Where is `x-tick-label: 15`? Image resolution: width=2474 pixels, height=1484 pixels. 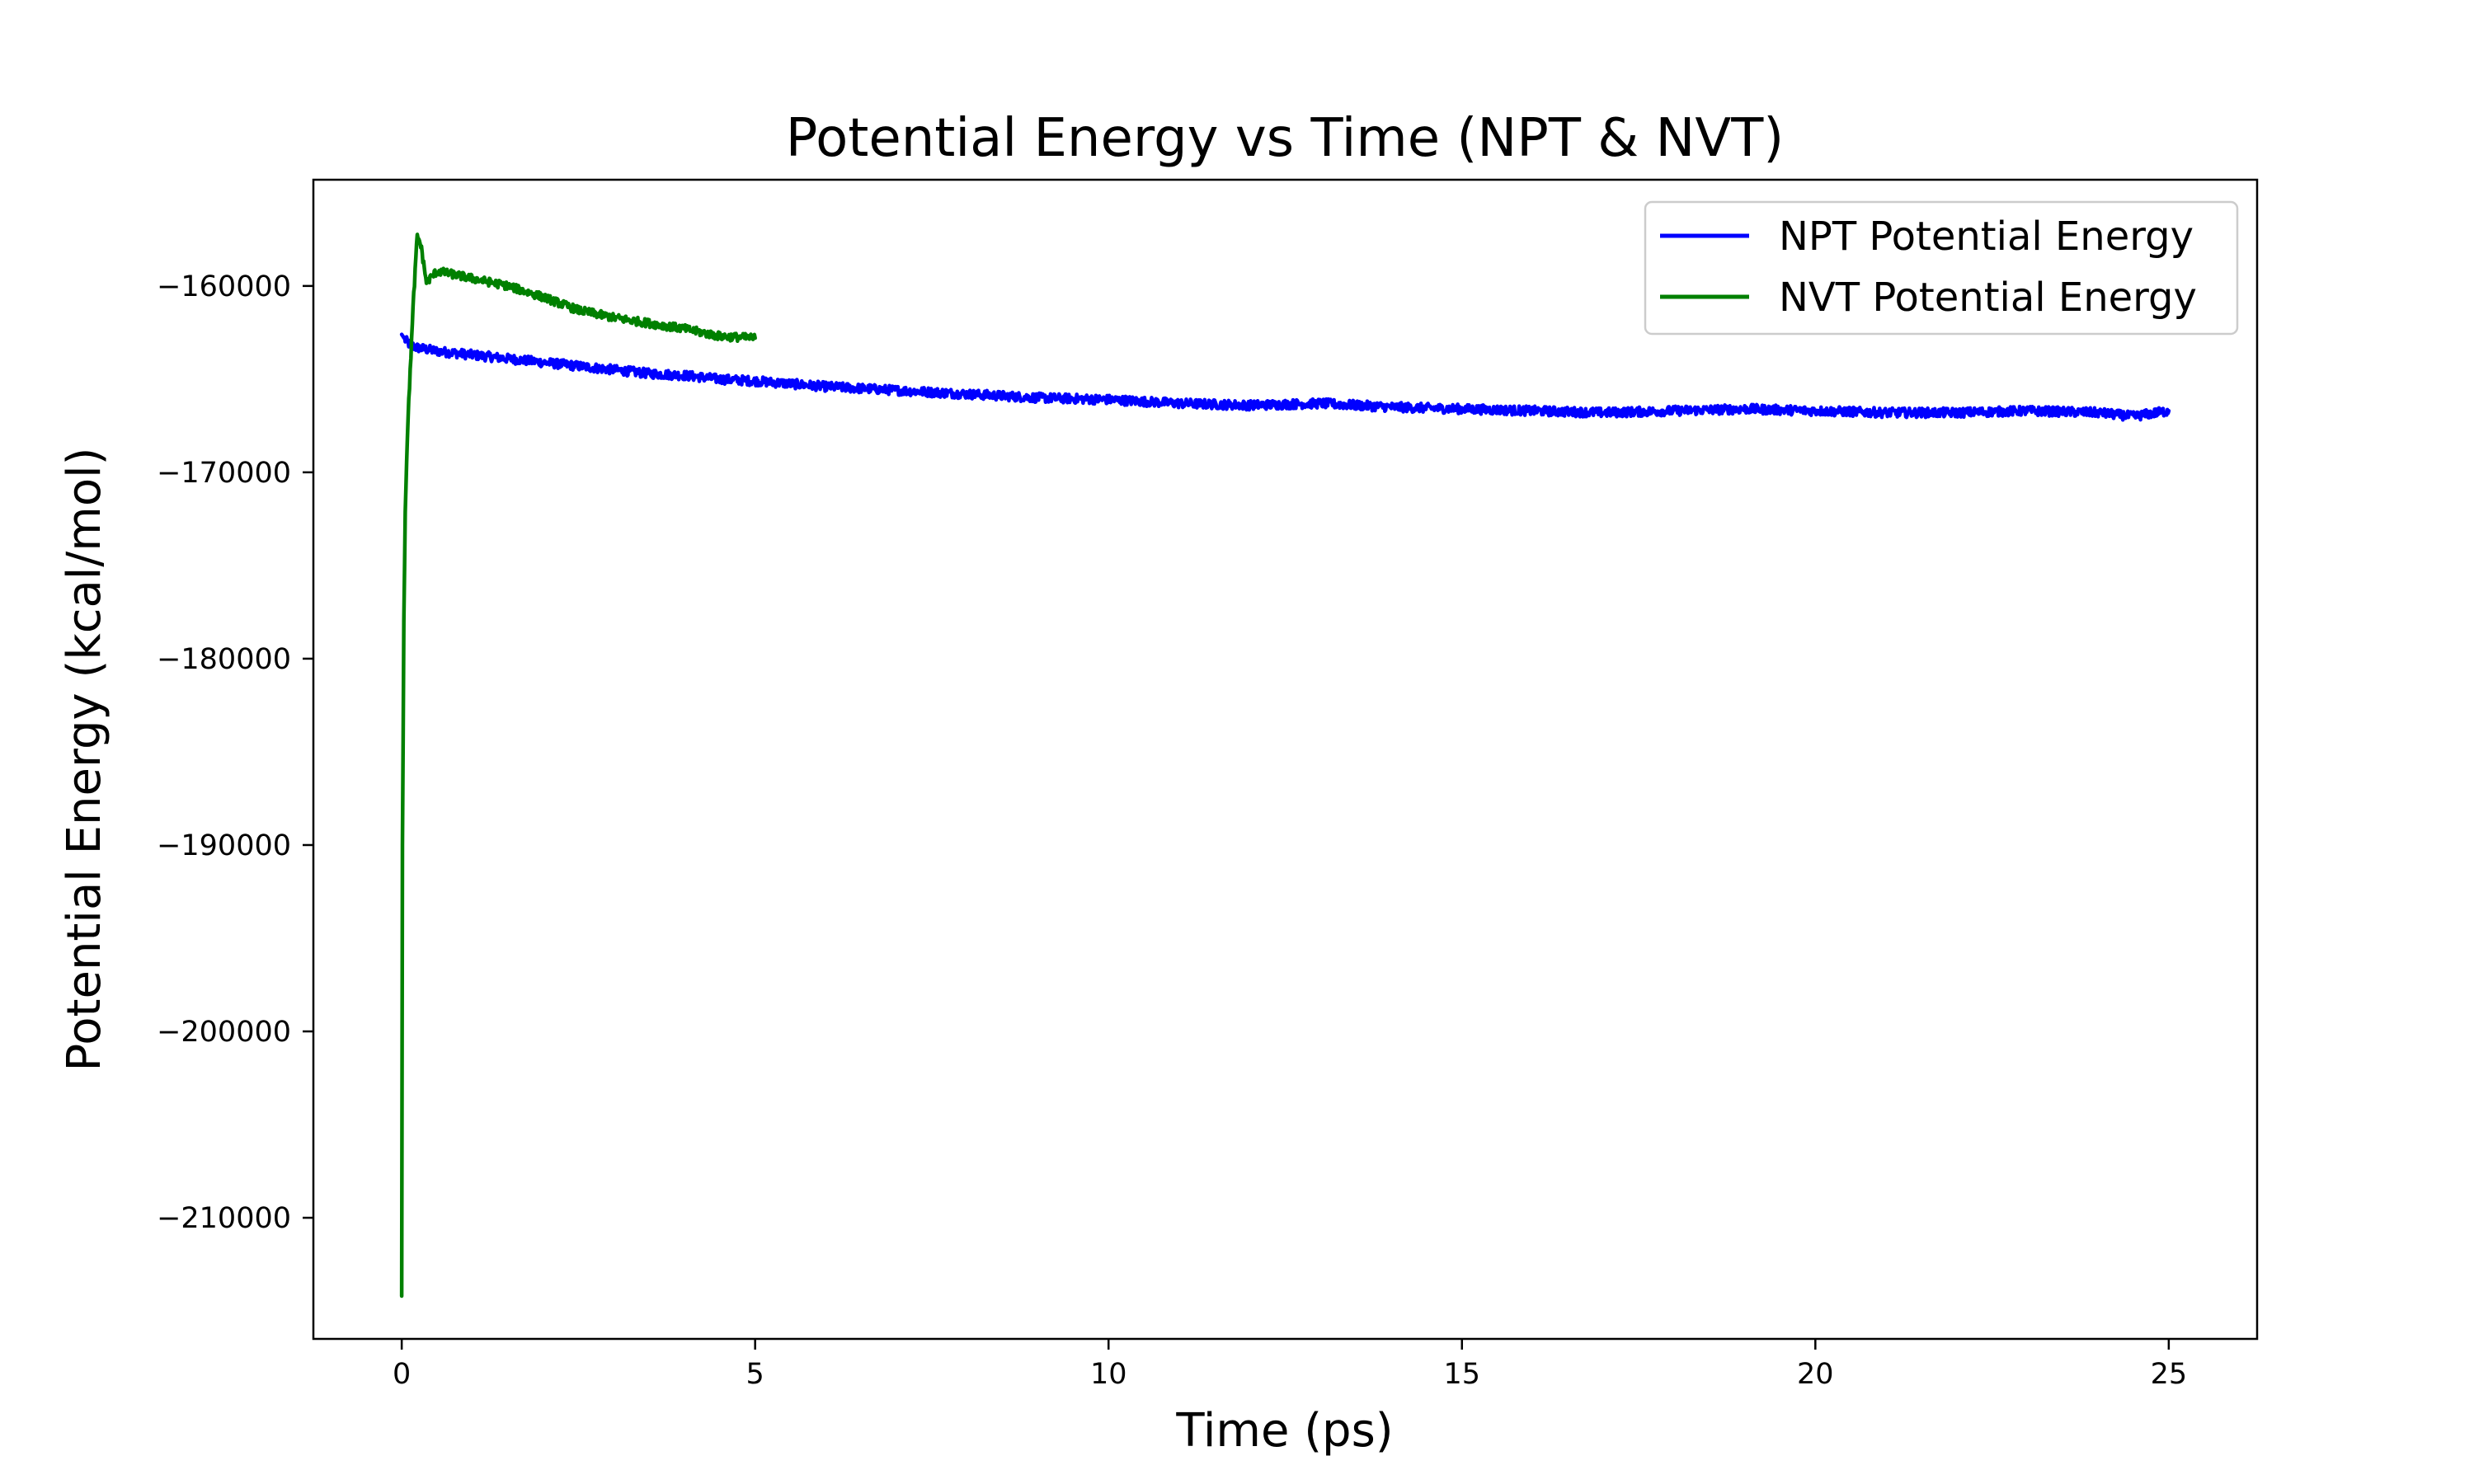
x-tick-label: 15 is located at coordinates (1461, 1374).